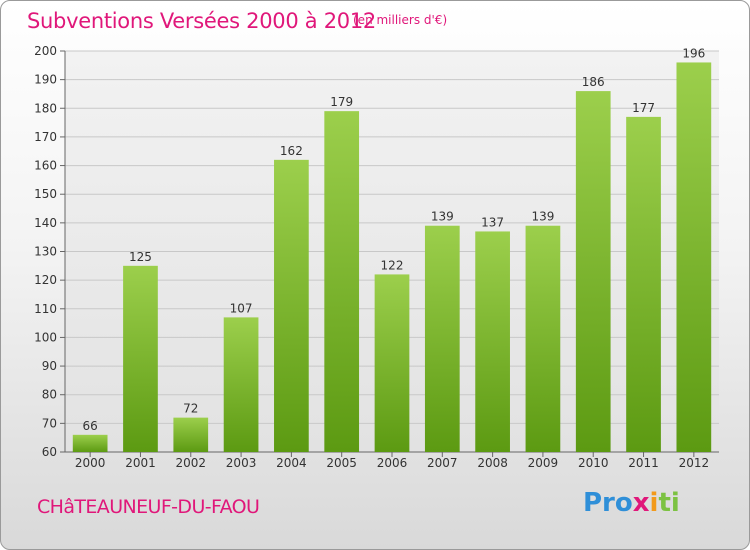 The width and height of the screenshot is (750, 550). Describe the element at coordinates (45, 280) in the screenshot. I see `y-tick-label: 120` at that location.